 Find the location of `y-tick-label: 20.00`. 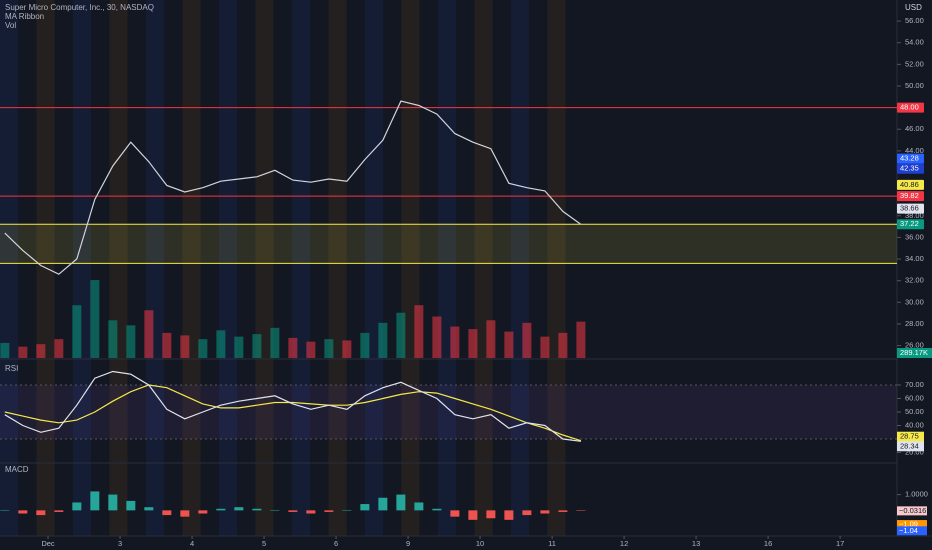

y-tick-label: 20.00 is located at coordinates (914, 452).